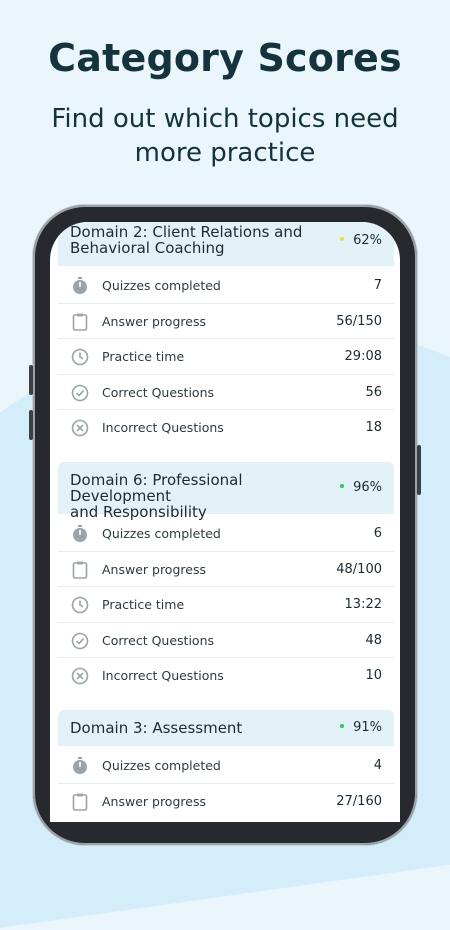  Describe the element at coordinates (225, 58) in the screenshot. I see `headline: Category Scores` at that location.